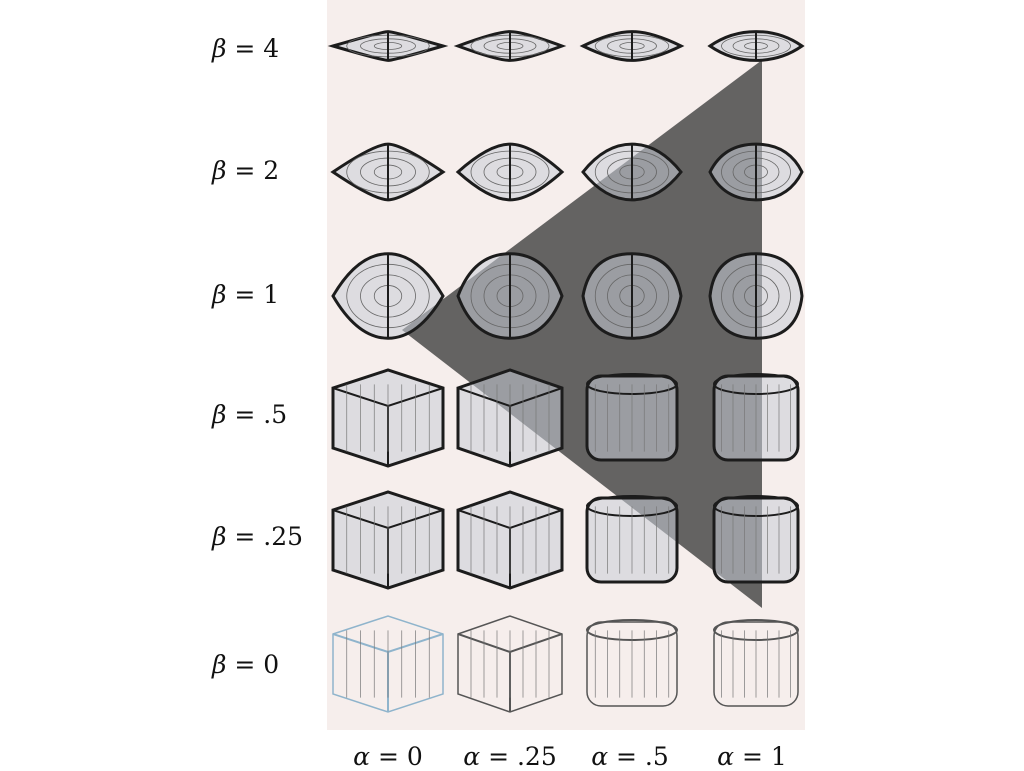 This screenshot has width=1024, height=771. I want to click on row-label-beta-05: β = .5, so click(250, 414).